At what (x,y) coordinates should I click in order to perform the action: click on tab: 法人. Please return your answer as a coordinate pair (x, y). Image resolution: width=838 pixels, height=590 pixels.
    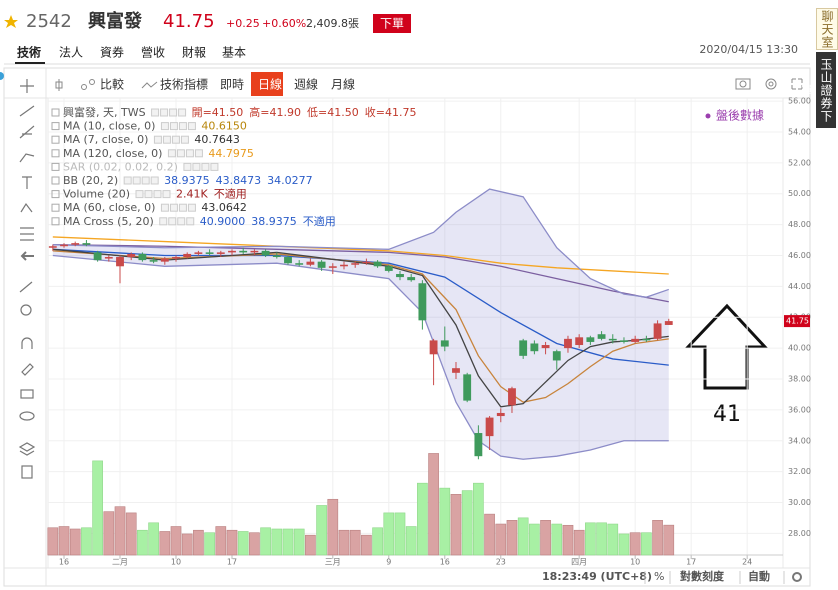
    Looking at the image, I should click on (71, 53).